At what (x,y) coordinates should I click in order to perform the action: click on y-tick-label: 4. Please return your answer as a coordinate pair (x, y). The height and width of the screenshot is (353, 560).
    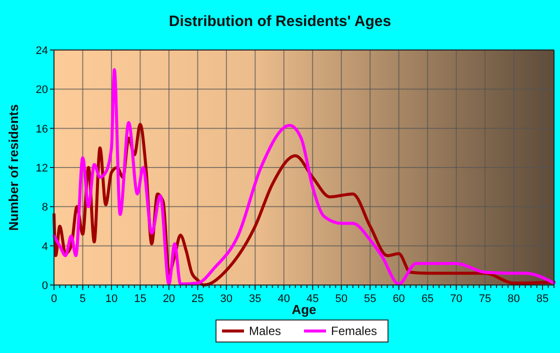
    Looking at the image, I should click on (45, 246).